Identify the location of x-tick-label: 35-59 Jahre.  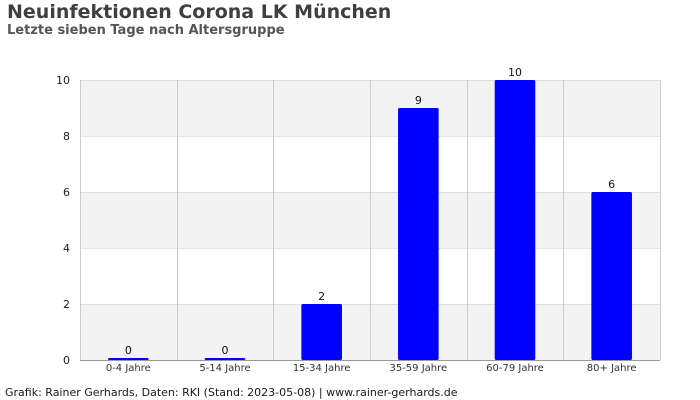
(418, 368).